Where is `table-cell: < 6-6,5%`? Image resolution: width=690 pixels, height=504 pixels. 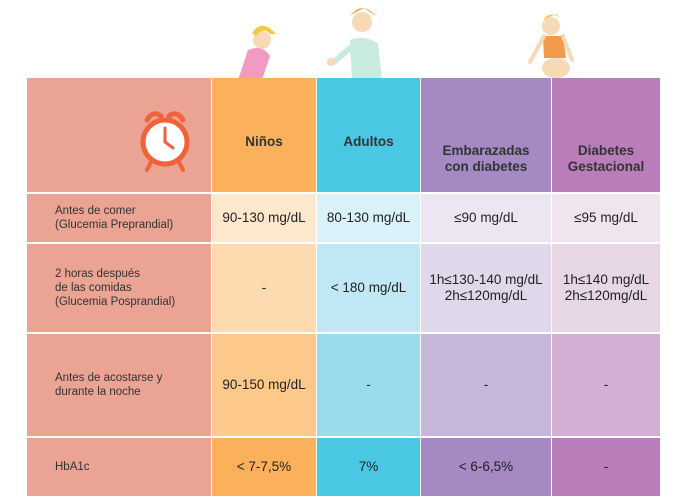 table-cell: < 6-6,5% is located at coordinates (486, 467).